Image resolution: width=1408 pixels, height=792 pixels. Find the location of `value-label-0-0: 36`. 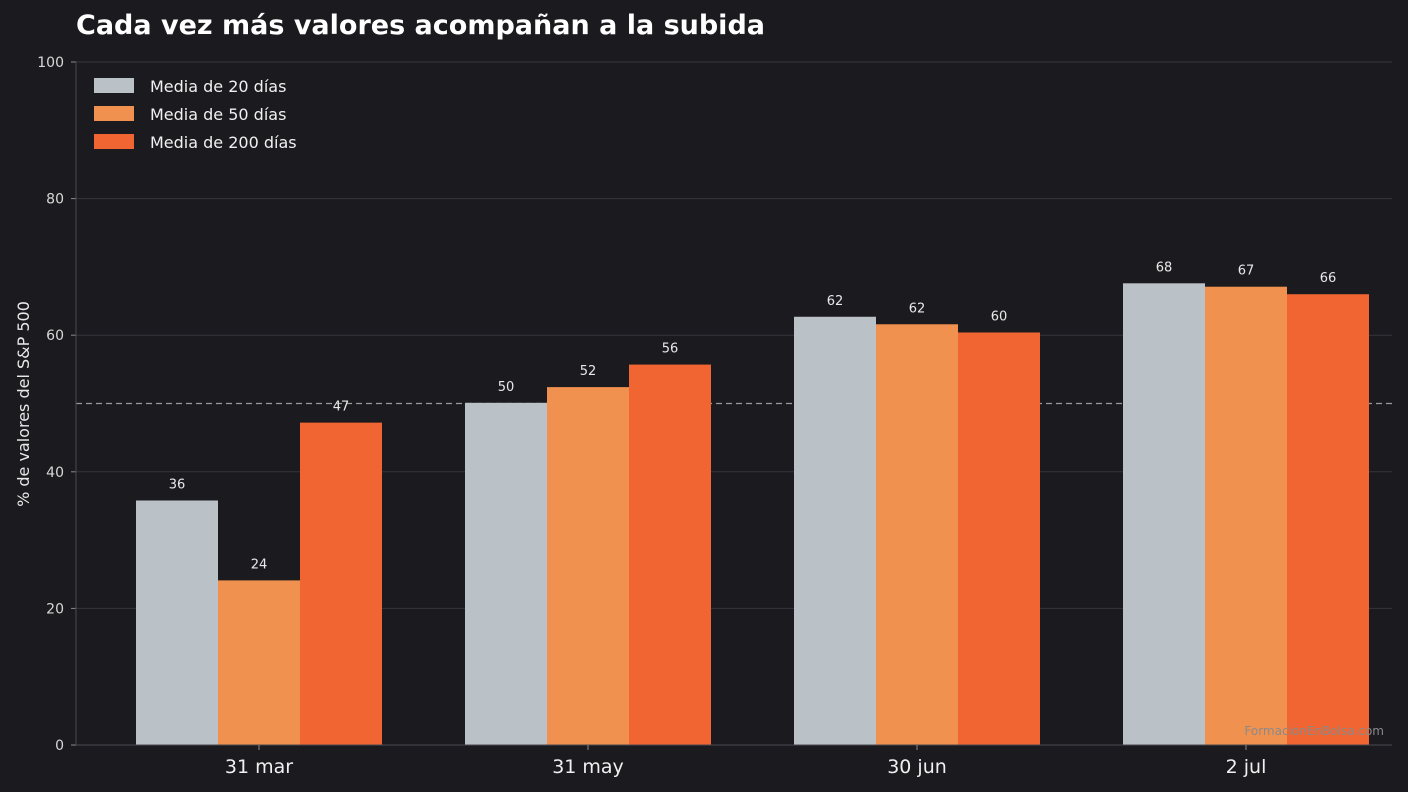

value-label-0-0: 36 is located at coordinates (177, 484).